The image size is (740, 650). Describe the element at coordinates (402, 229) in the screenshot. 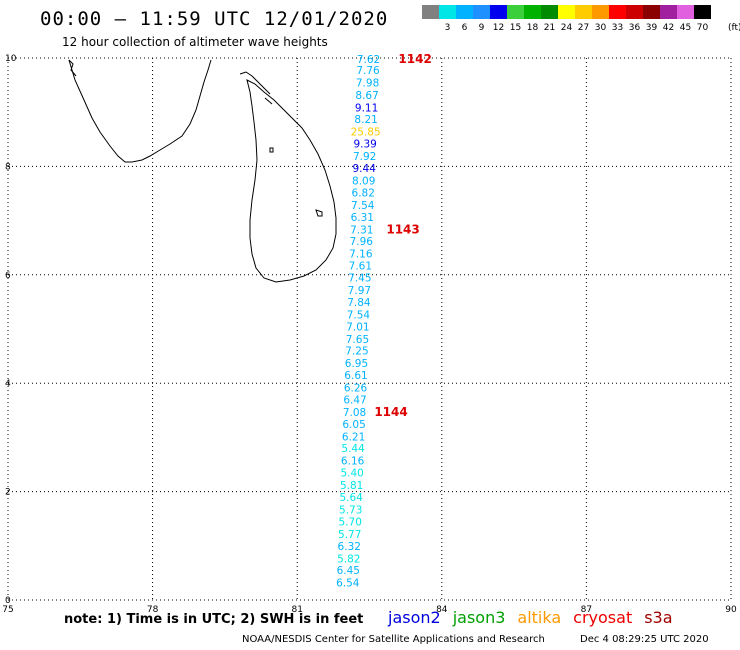

I see `pass-number: 1143` at that location.